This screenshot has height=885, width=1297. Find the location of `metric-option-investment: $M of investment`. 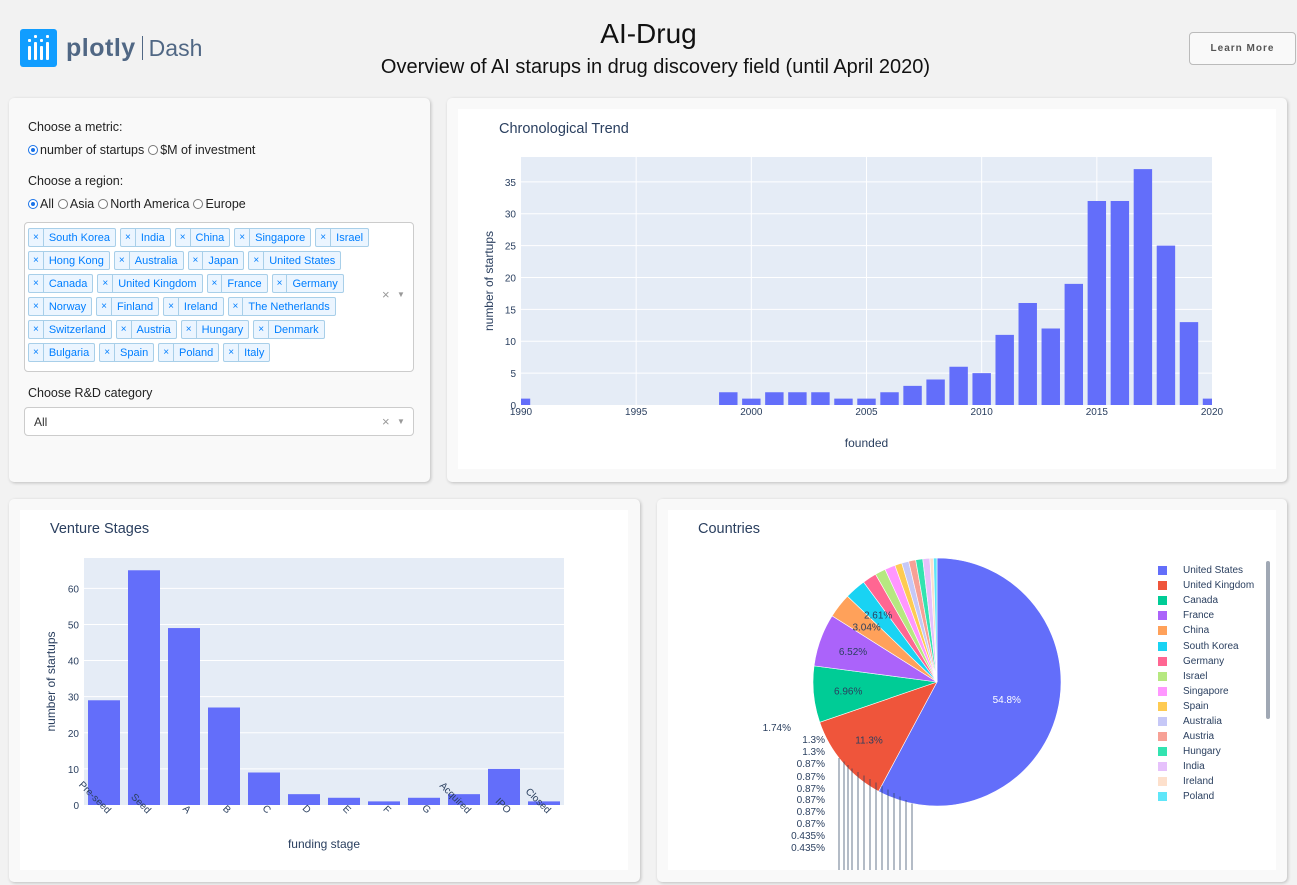

metric-option-investment: $M of investment is located at coordinates (201, 150).